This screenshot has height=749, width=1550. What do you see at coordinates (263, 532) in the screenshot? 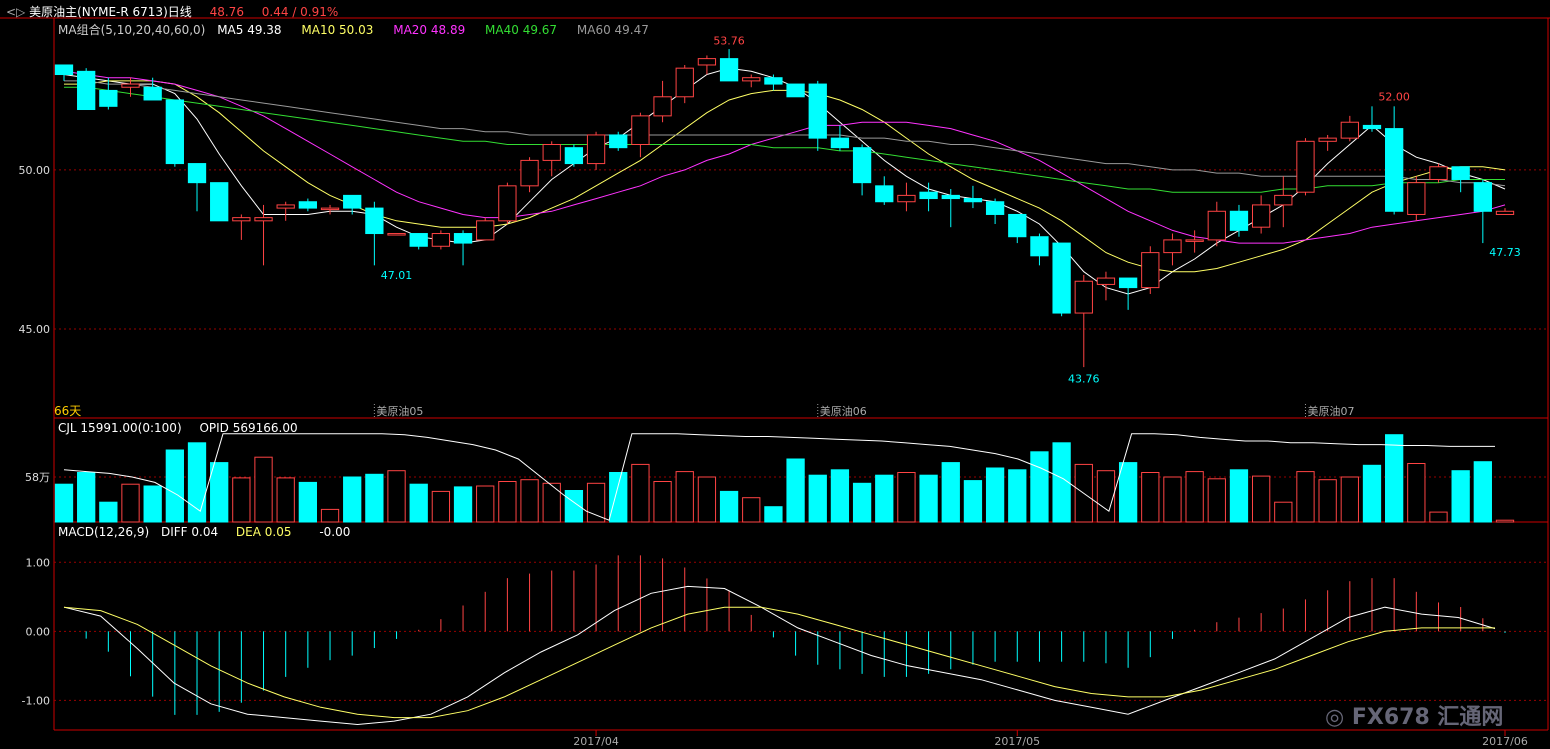
I see `dea-label: DEA 0.05` at bounding box center [263, 532].